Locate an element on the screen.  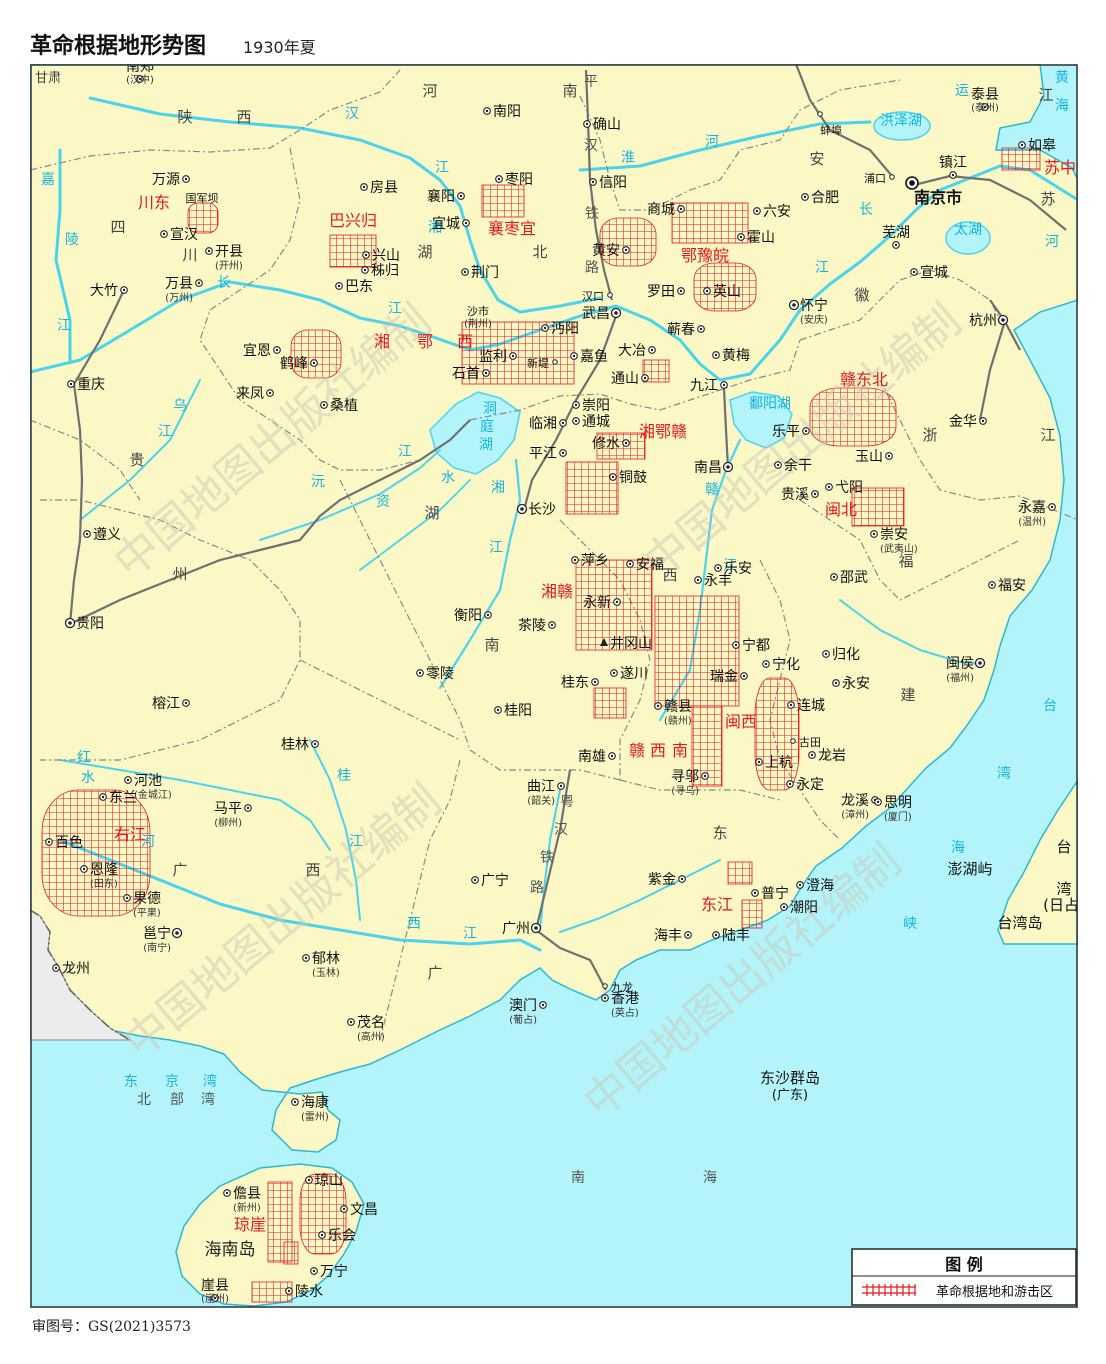
water-label: 沅 is located at coordinates (318, 482).